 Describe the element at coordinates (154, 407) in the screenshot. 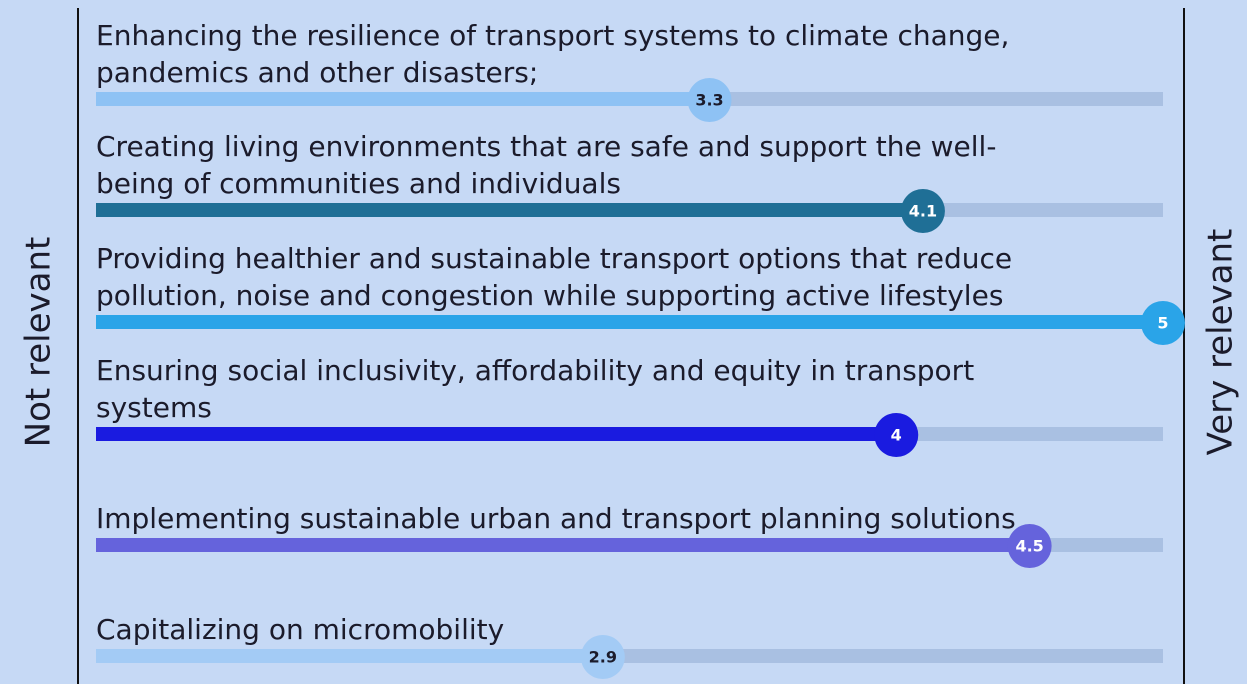

I see `category-label: systems` at that location.